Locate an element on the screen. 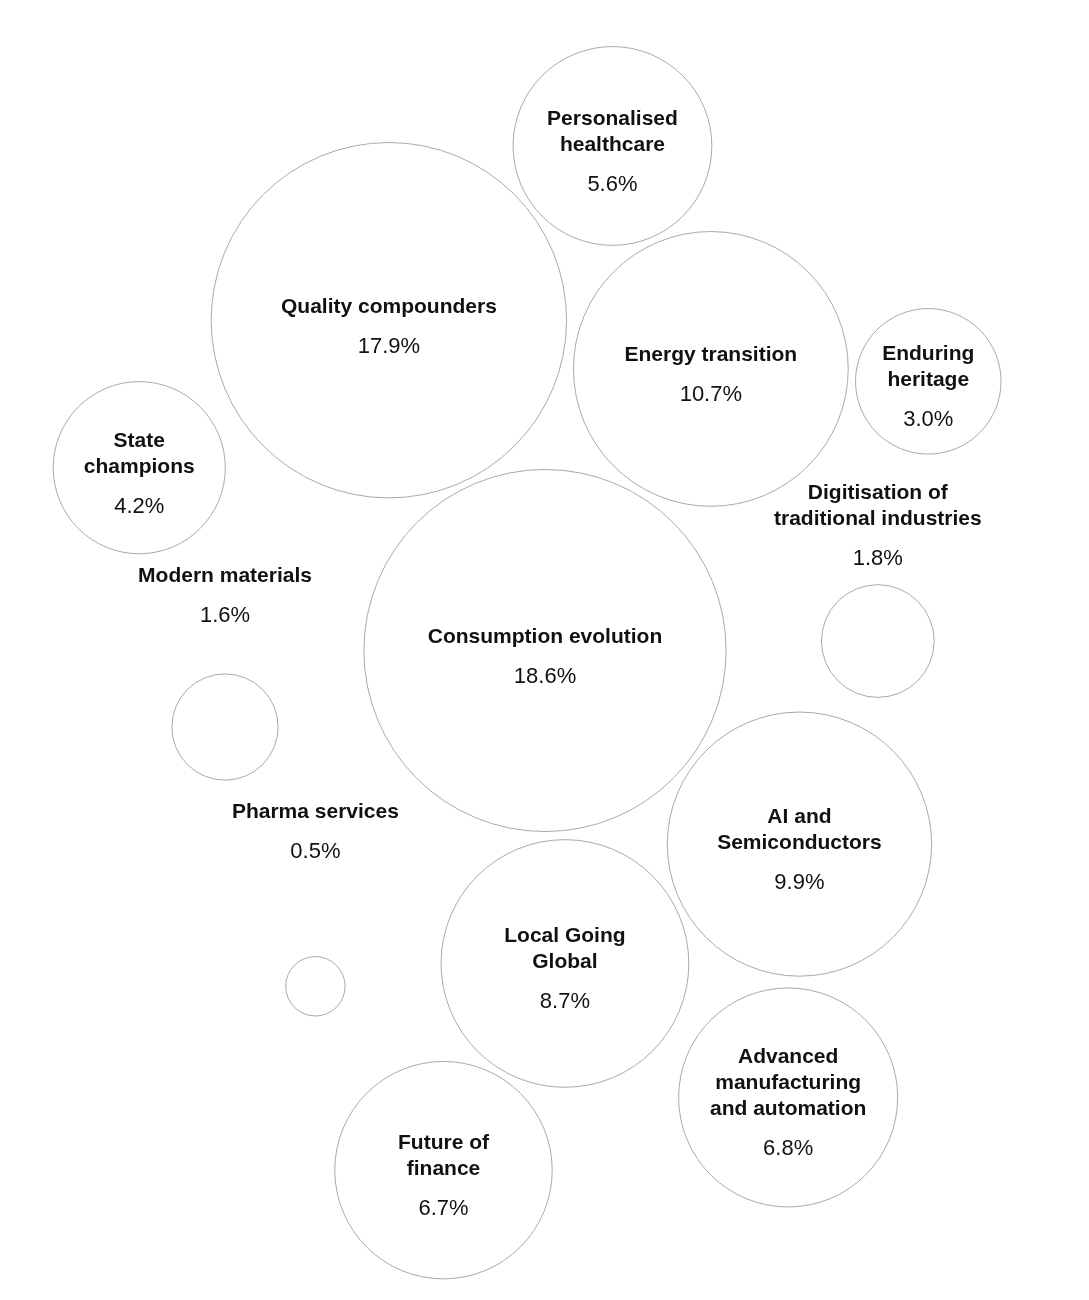  category-label: Pharma services is located at coordinates (315, 810).